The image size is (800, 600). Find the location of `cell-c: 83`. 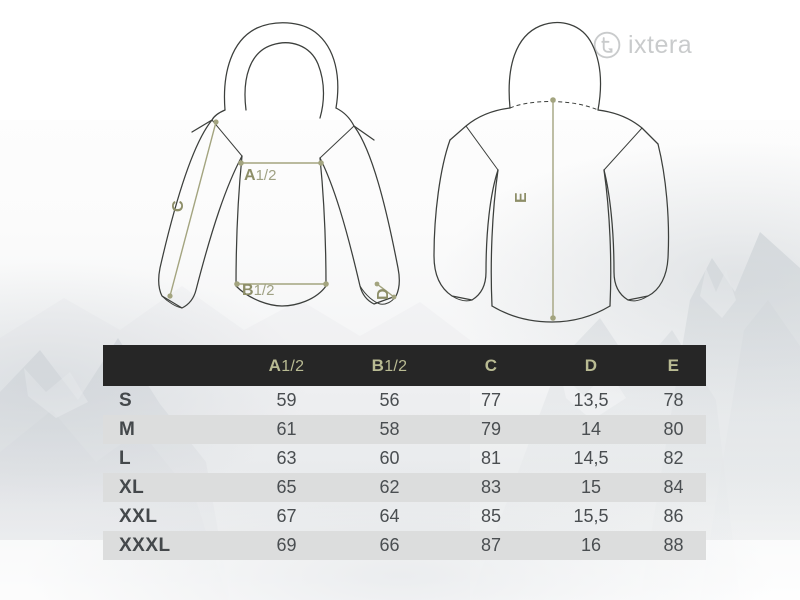

cell-c: 83 is located at coordinates (491, 487).